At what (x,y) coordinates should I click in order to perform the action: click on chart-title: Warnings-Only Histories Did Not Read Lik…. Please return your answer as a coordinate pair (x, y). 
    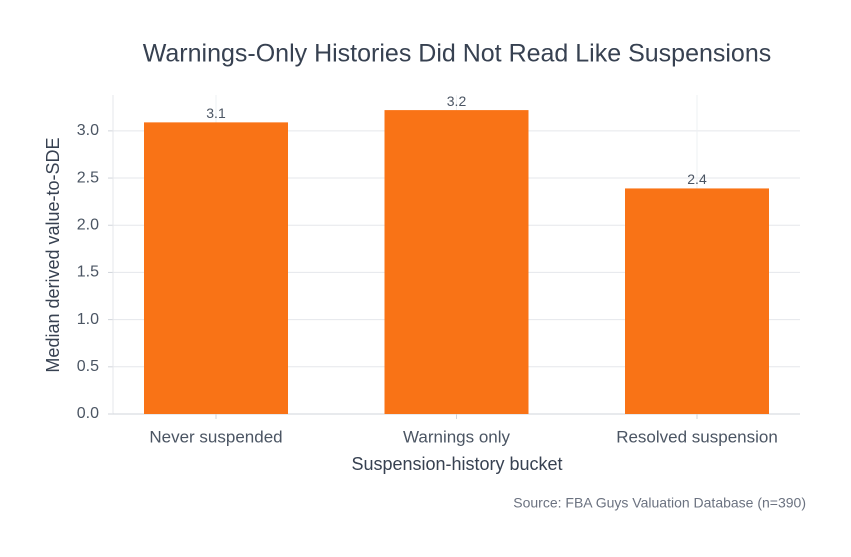
    Looking at the image, I should click on (457, 54).